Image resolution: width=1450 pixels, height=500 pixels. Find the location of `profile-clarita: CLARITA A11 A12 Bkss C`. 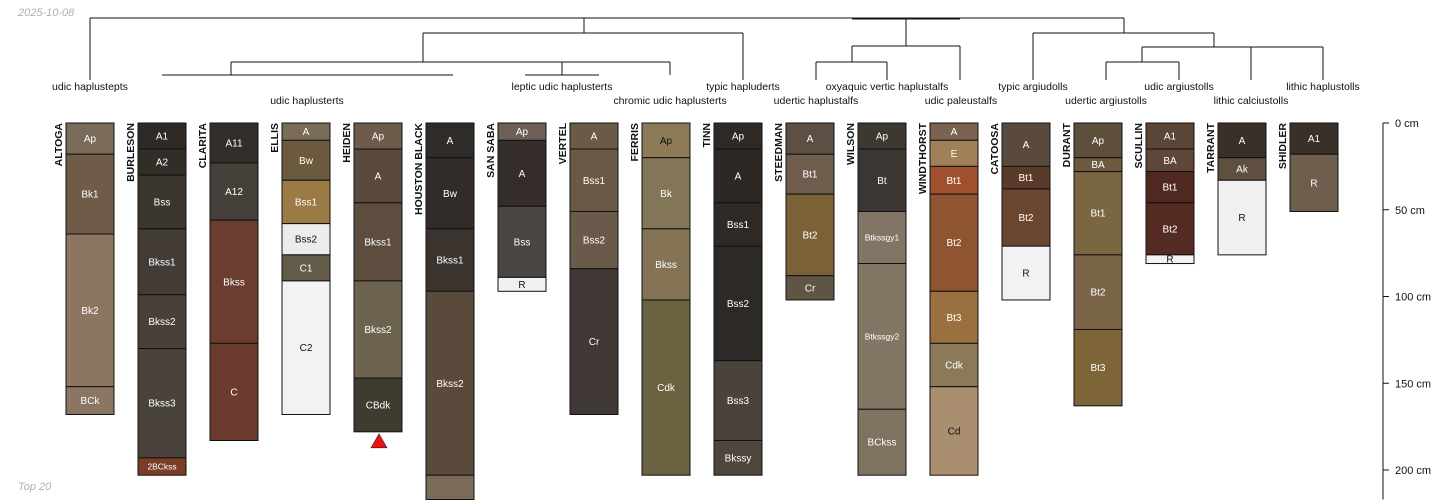

profile-clarita: CLARITA A11 A12 Bkss C is located at coordinates (228, 282).